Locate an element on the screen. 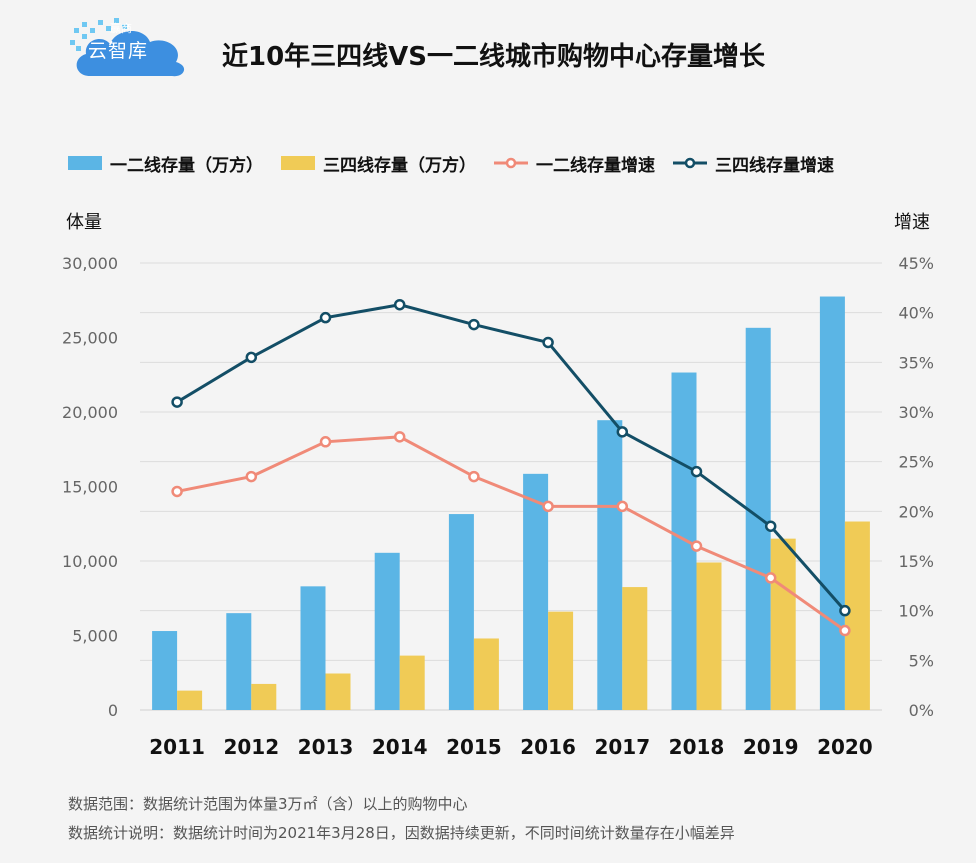 Image resolution: width=976 pixels, height=863 pixels. x-axis-tick-label: 2011 is located at coordinates (177, 747).